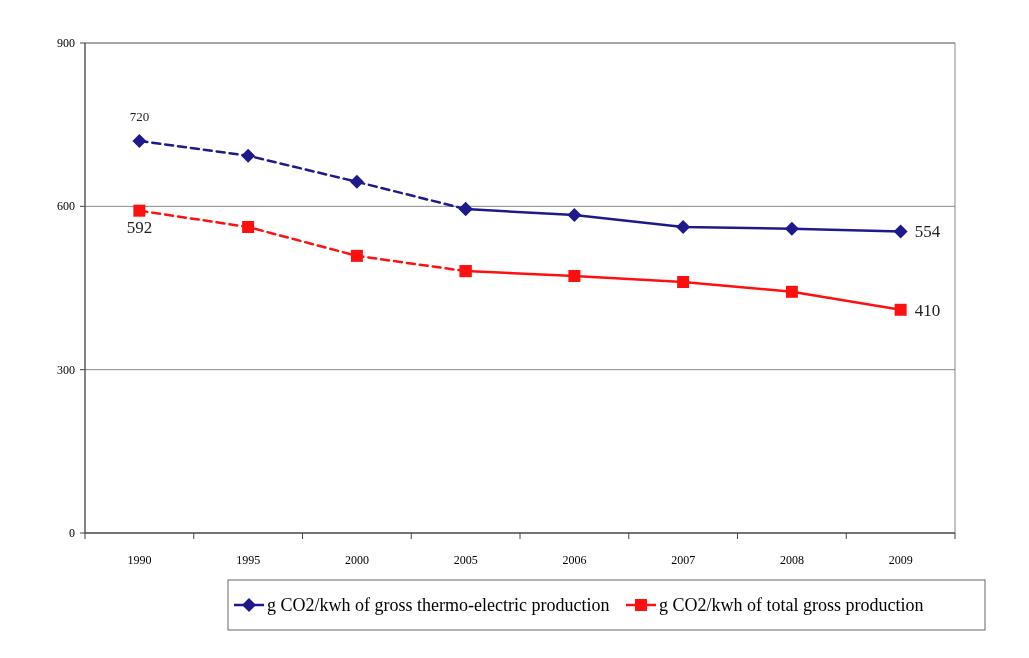  What do you see at coordinates (791, 560) in the screenshot?
I see `x-tick-label: 2008` at bounding box center [791, 560].